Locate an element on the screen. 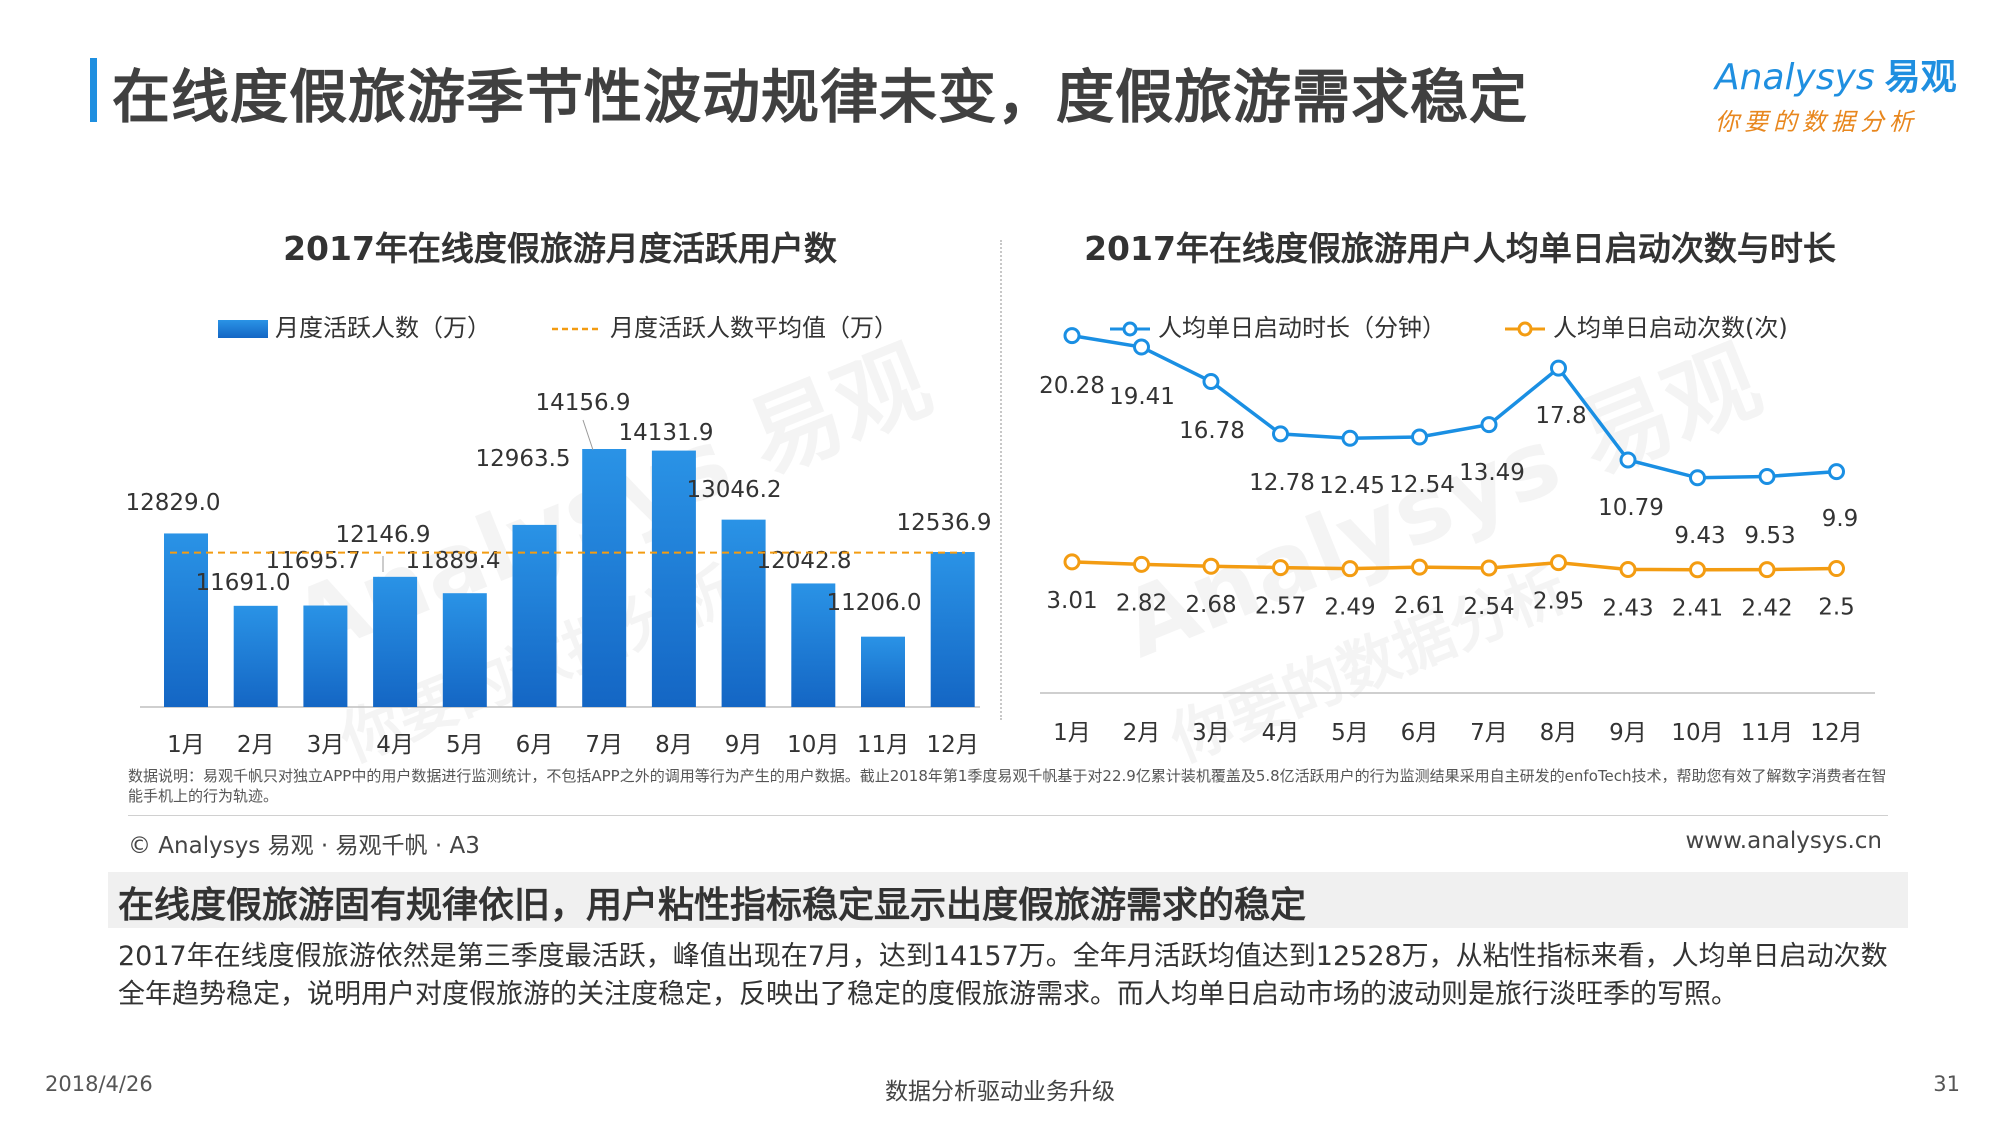 This screenshot has height=1125, width=2000. legend-average-label: 月度活跃人数平均值（万） is located at coordinates (754, 328).